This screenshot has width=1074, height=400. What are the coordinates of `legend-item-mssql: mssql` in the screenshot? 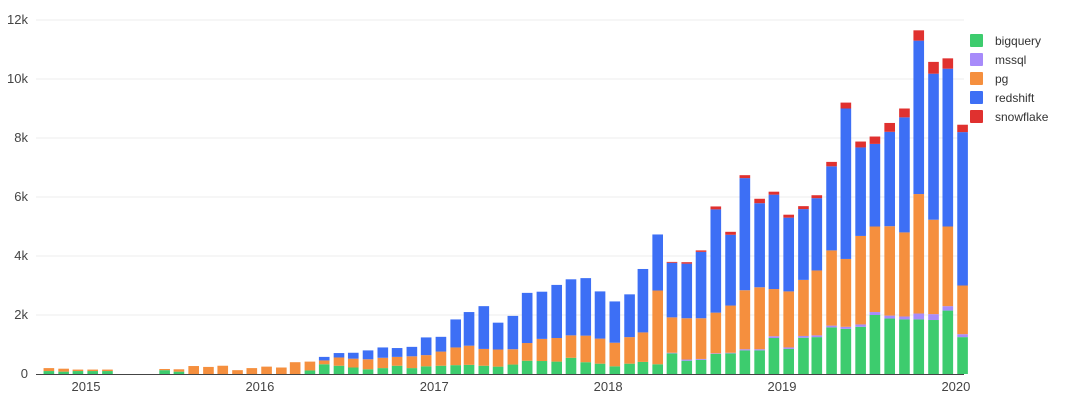 It's located at (1009, 59).